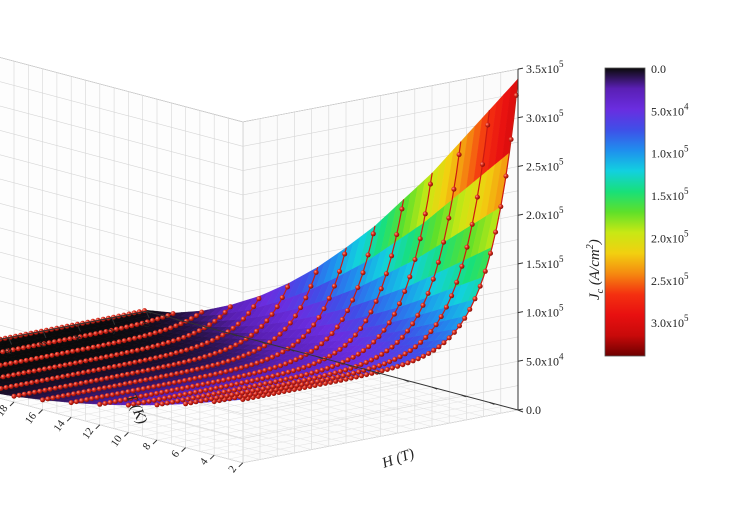  What do you see at coordinates (670, 279) in the screenshot?
I see `colorbar-label: 2.5x10⁵` at bounding box center [670, 279].